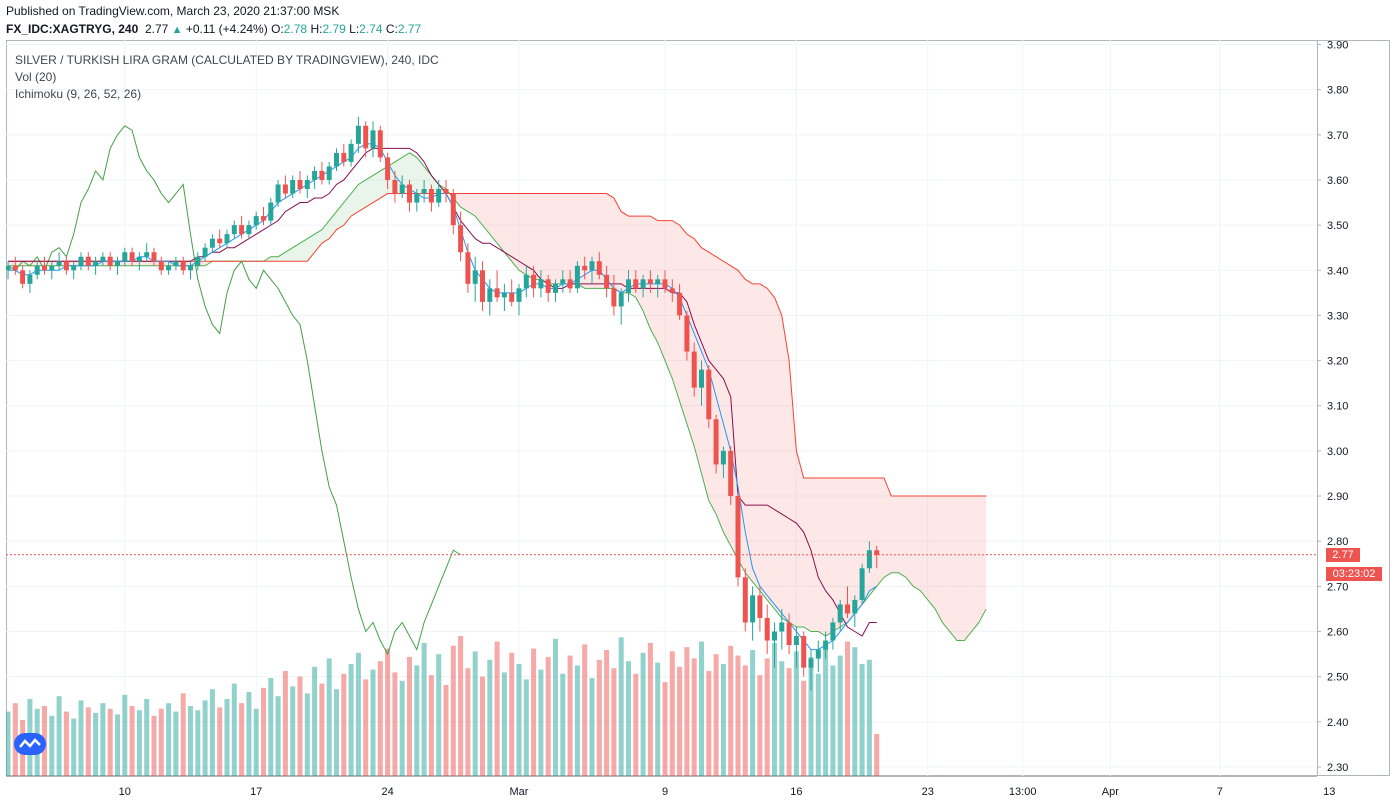 The width and height of the screenshot is (1396, 811). Describe the element at coordinates (1337, 407) in the screenshot. I see `price-tick-label: 3.10` at that location.